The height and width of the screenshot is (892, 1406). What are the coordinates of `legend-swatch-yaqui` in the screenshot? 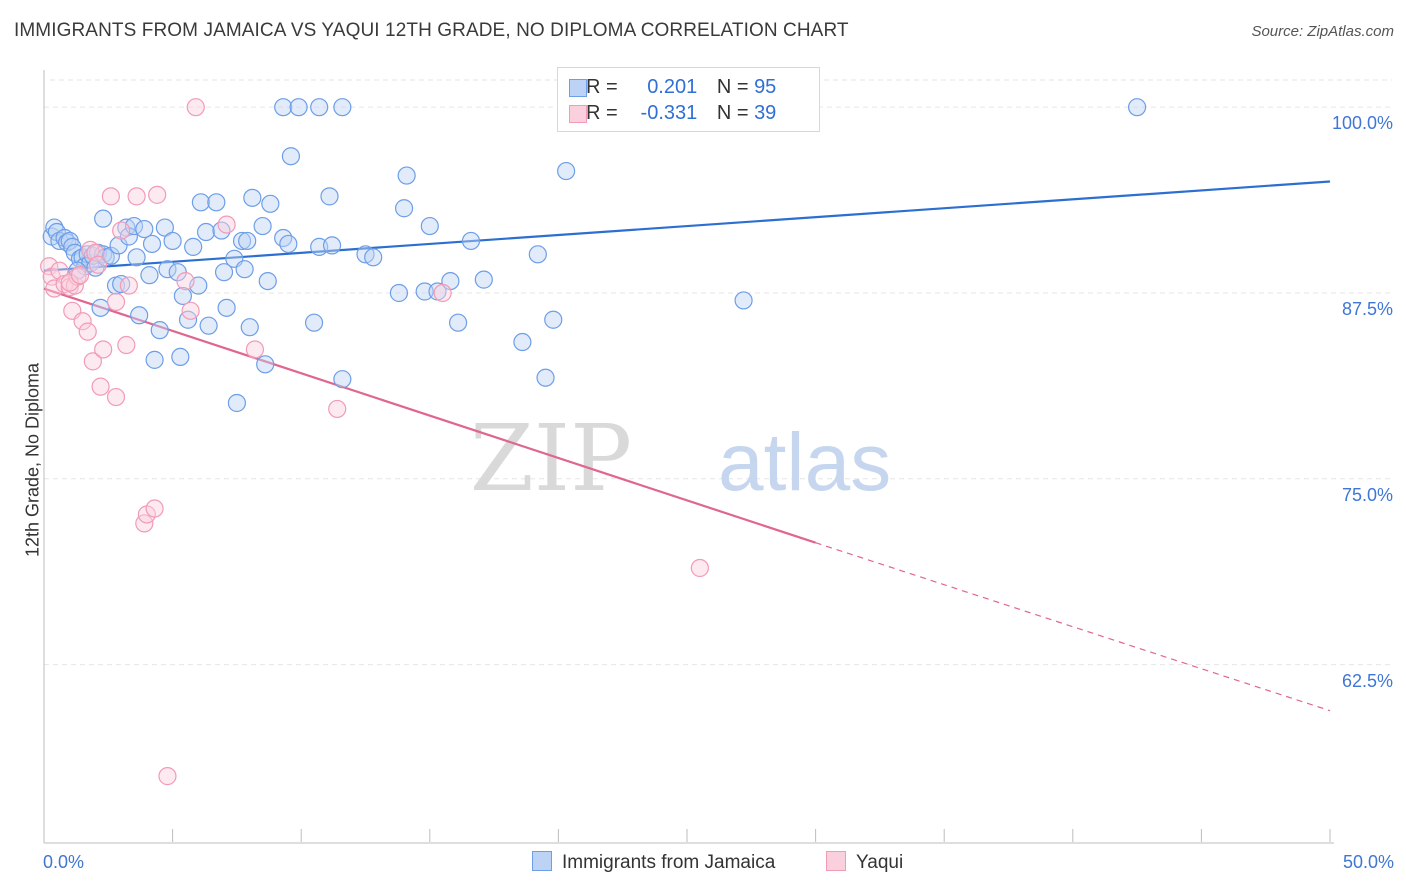 It's located at (578, 114).